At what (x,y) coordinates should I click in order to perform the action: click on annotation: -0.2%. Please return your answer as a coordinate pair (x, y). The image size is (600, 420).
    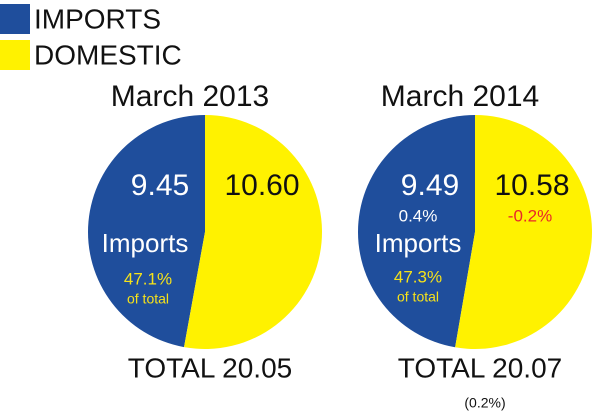
    Looking at the image, I should click on (530, 215).